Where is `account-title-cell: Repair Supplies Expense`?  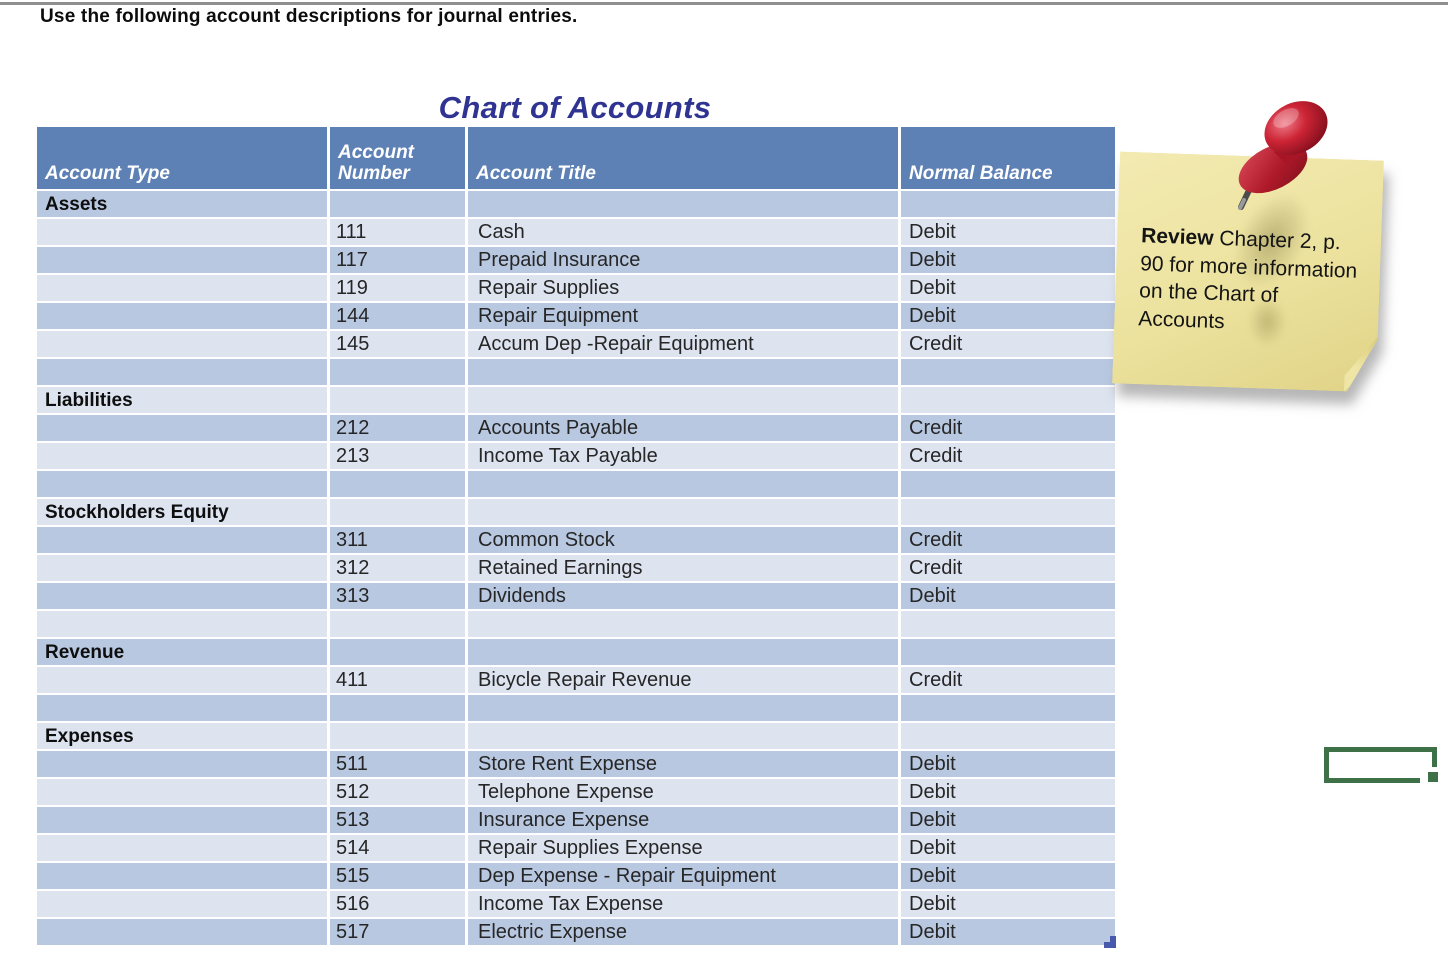
account-title-cell: Repair Supplies Expense is located at coordinates (683, 848).